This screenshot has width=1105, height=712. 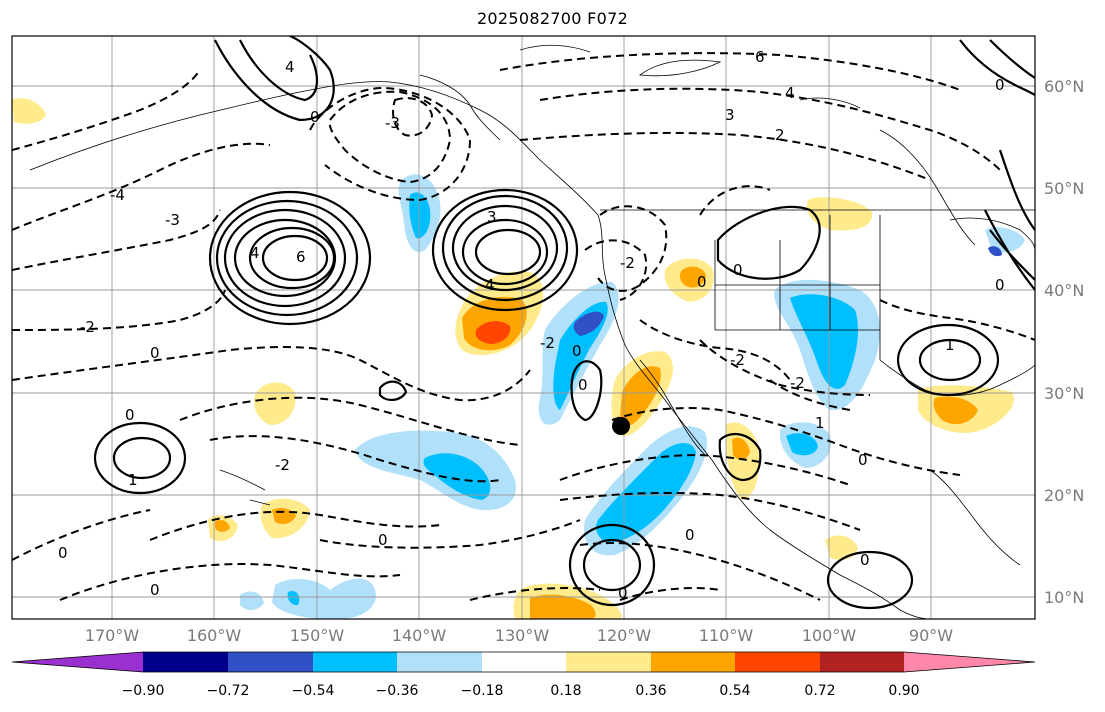 What do you see at coordinates (392, 123) in the screenshot?
I see `contour-label: -3` at bounding box center [392, 123].